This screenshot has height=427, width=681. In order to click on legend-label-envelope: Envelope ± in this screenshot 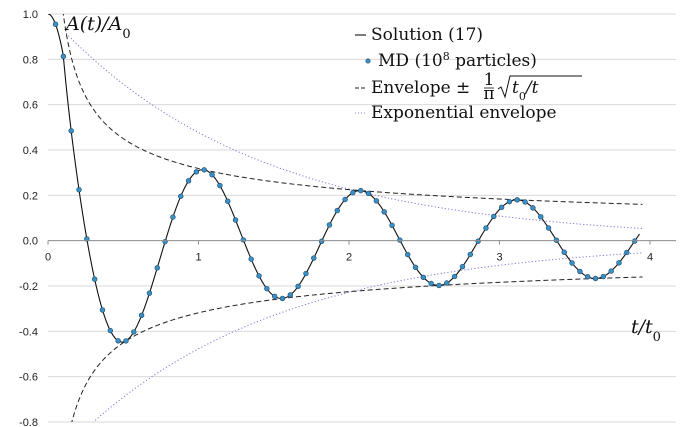, I will do `click(420, 88)`.